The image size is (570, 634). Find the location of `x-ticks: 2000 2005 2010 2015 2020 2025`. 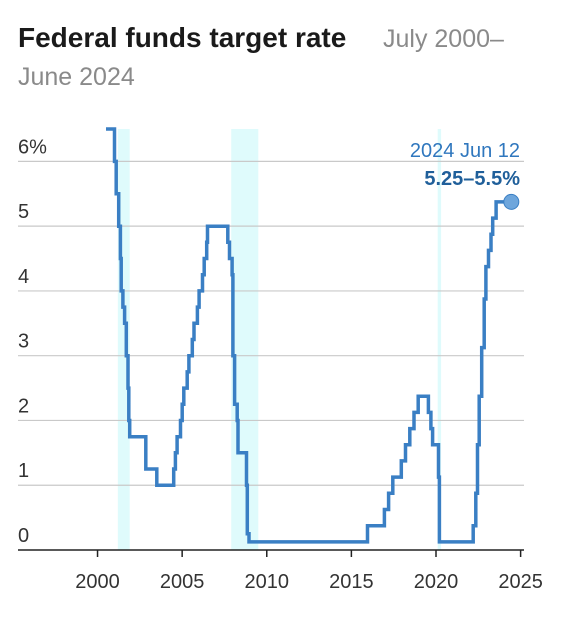

x-ticks: 2000 2005 2010 2015 2020 2025 is located at coordinates (309, 571).